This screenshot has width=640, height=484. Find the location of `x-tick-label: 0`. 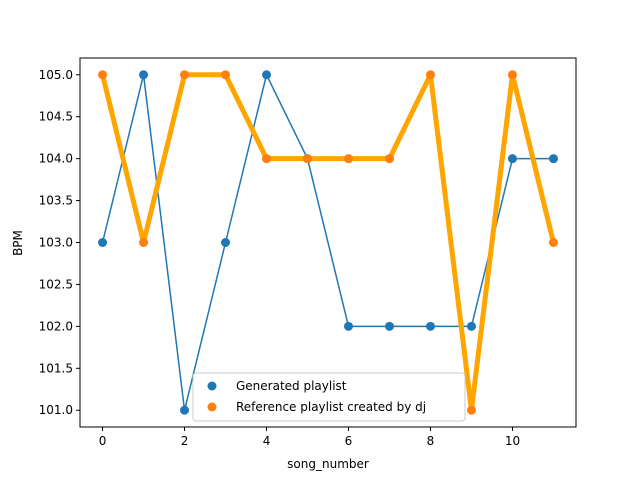

x-tick-label: 0 is located at coordinates (103, 441).